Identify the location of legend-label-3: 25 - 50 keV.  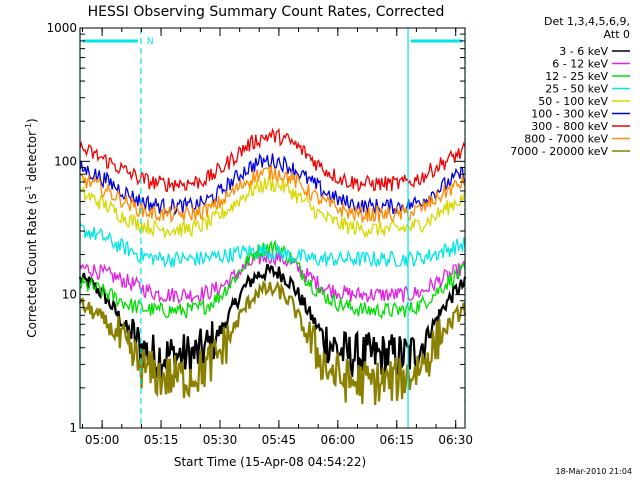
(576, 89).